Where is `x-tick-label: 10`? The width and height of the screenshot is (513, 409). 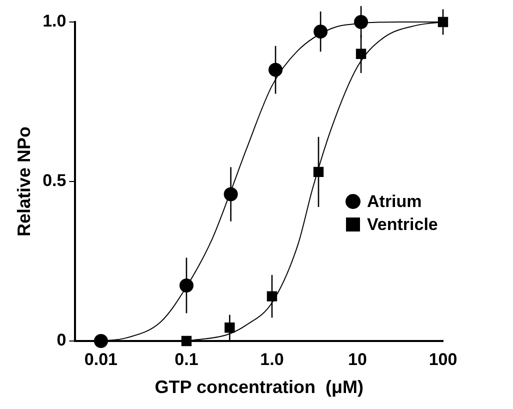 x-tick-label: 10 is located at coordinates (357, 359).